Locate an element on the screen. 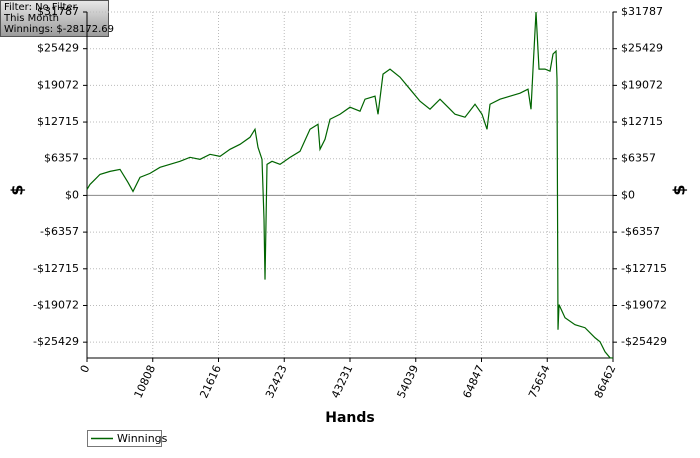 The height and width of the screenshot is (458, 700). y2-tick-label: -$6357 is located at coordinates (640, 231).